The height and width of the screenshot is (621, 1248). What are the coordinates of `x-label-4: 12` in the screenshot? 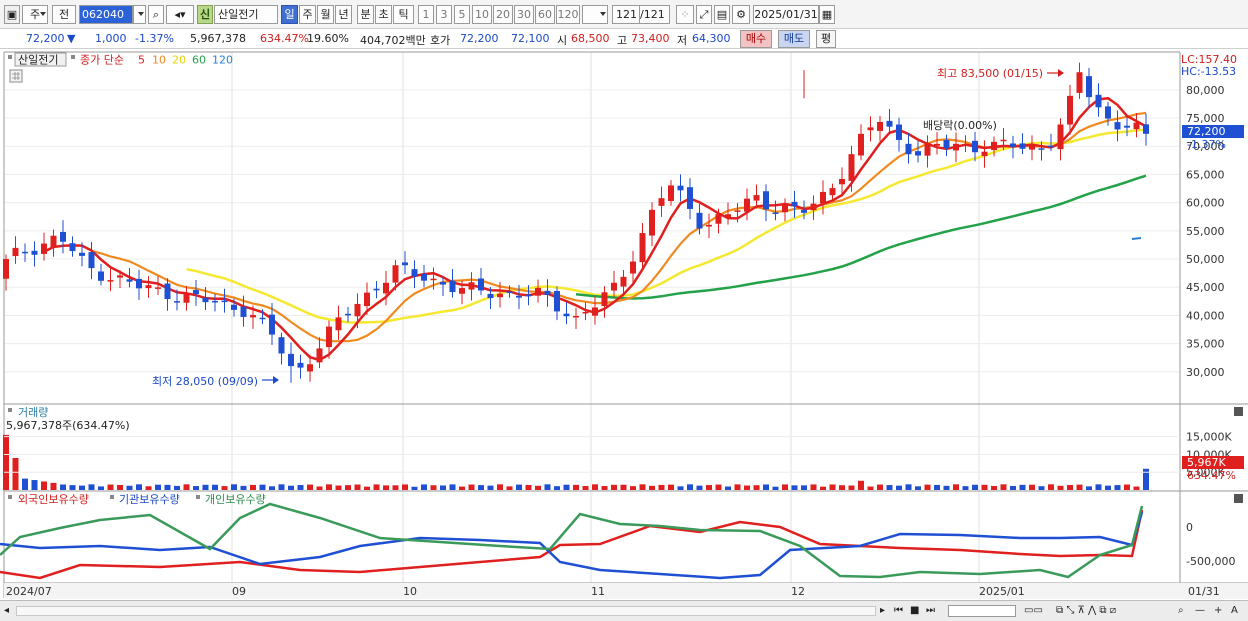 It's located at (798, 591).